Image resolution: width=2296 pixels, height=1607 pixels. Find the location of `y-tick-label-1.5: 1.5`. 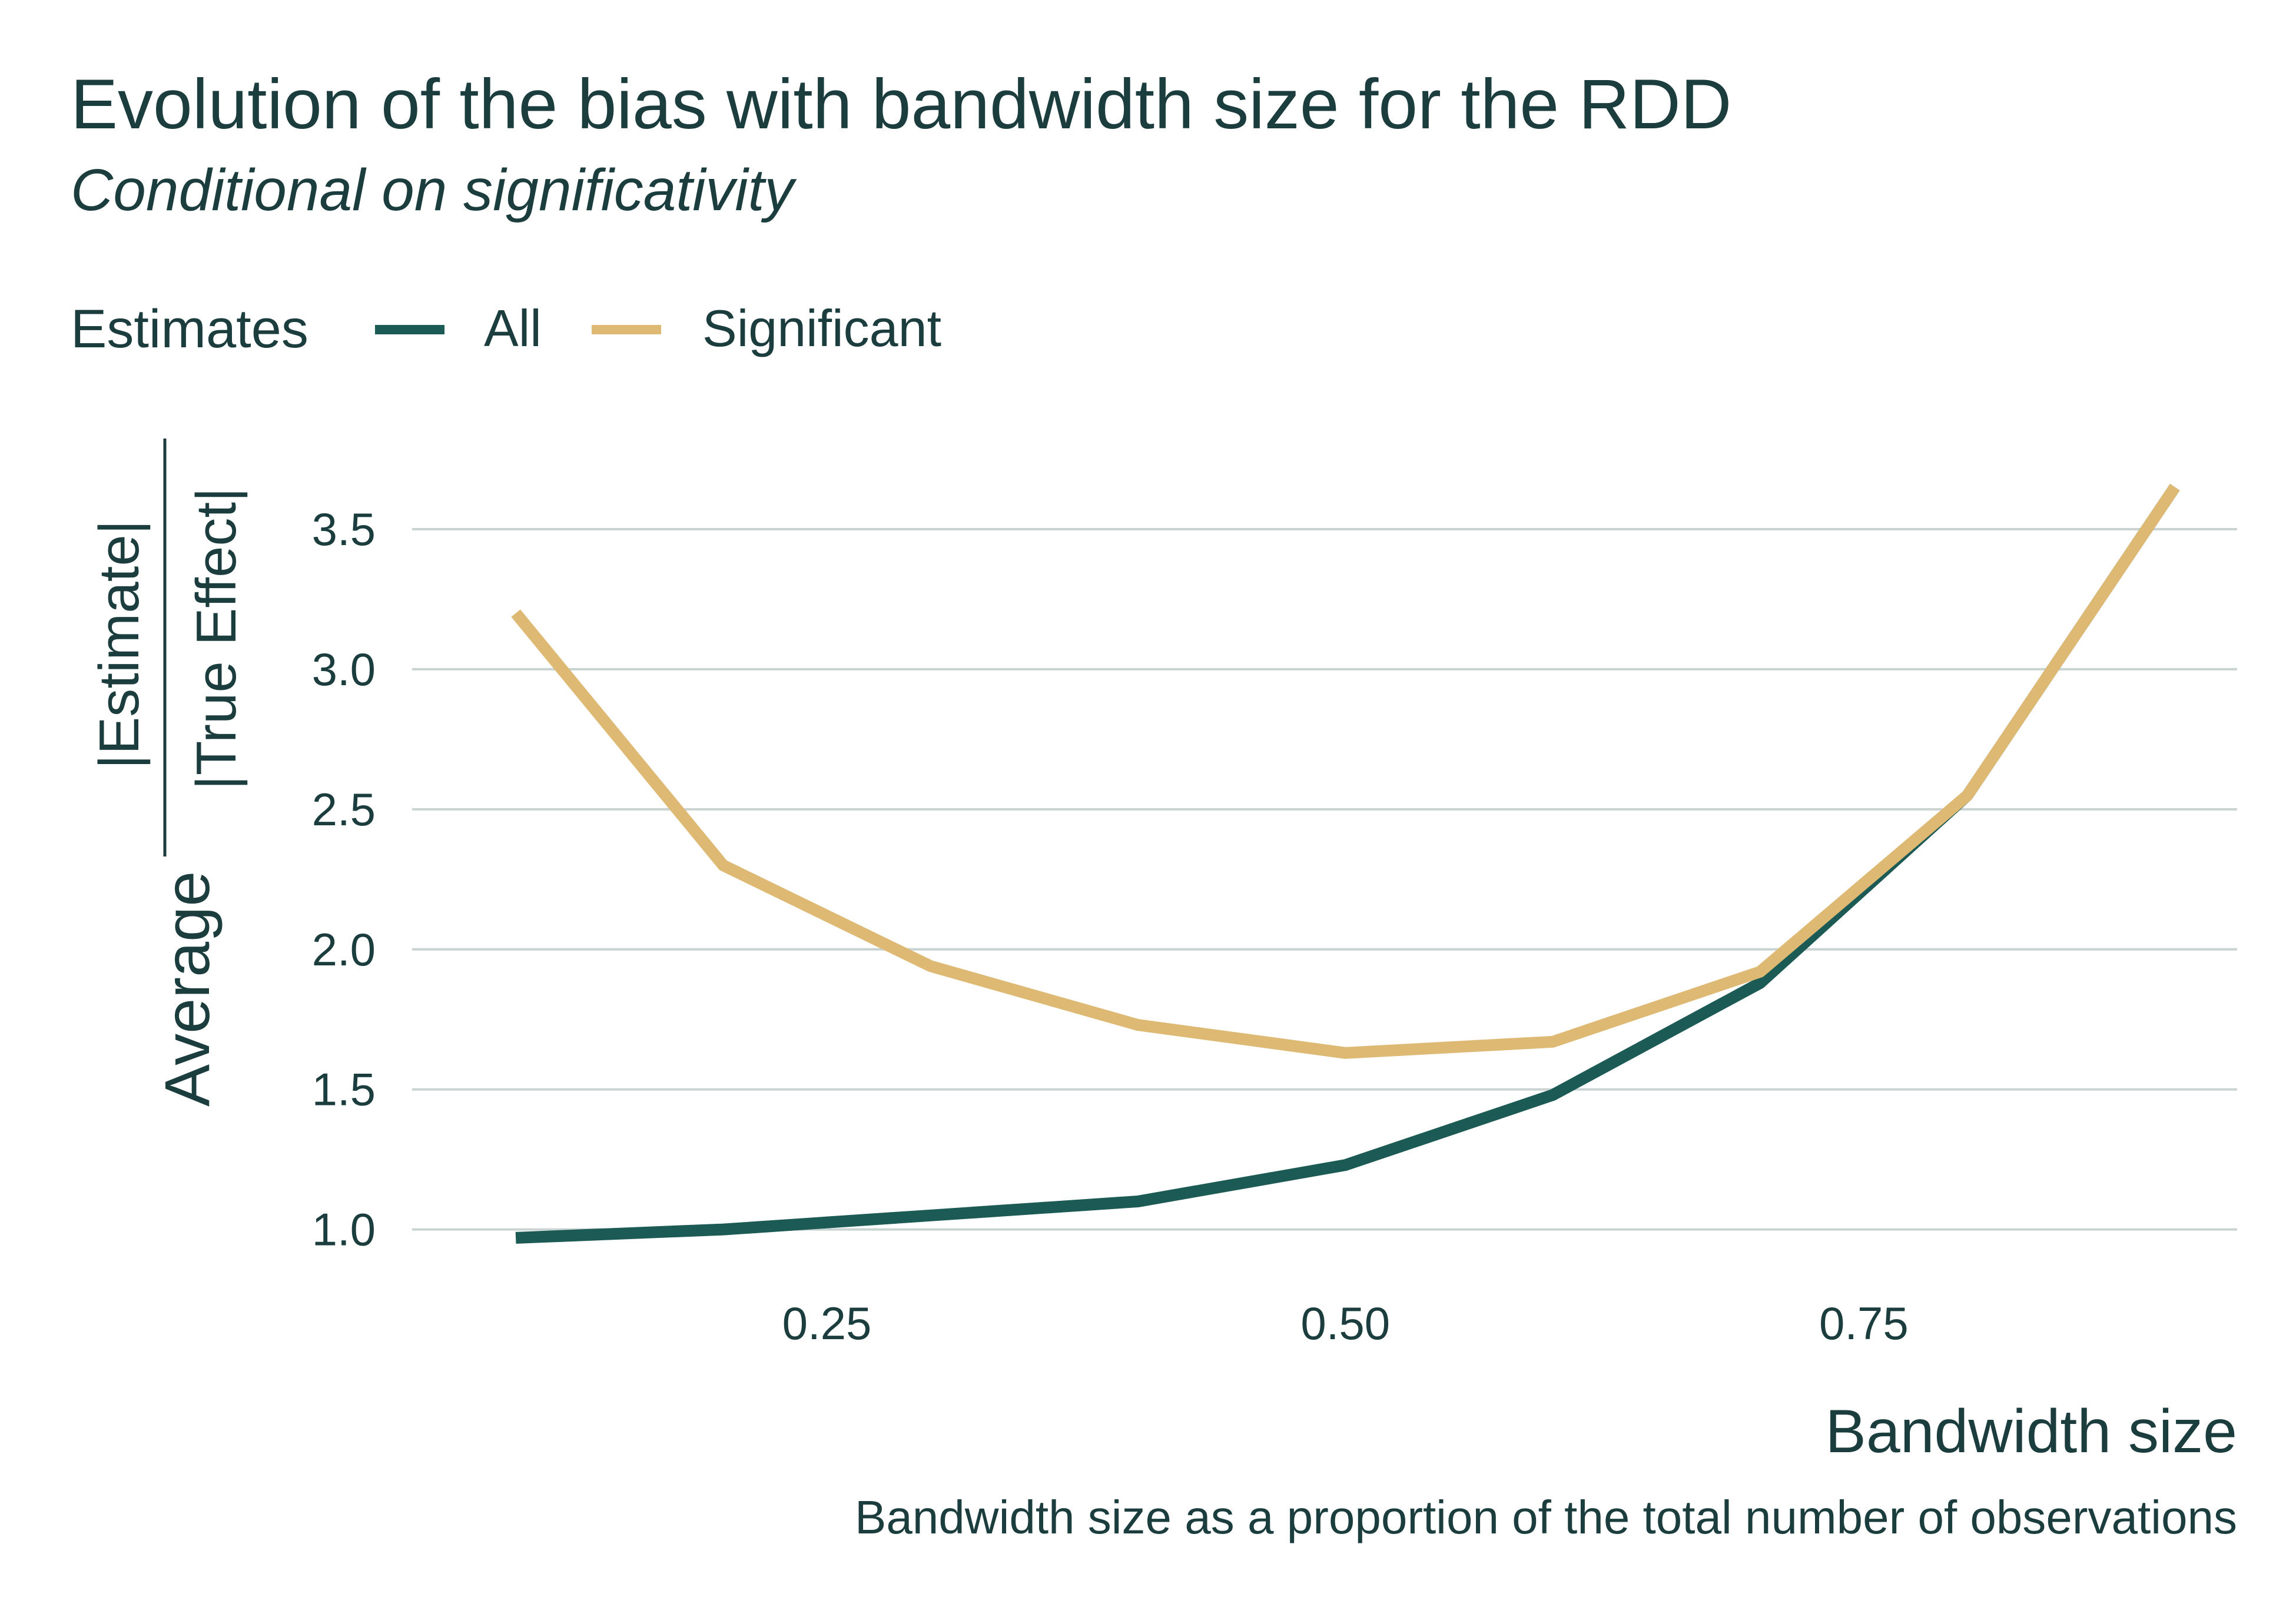

y-tick-label-1.5: 1.5 is located at coordinates (344, 1089).